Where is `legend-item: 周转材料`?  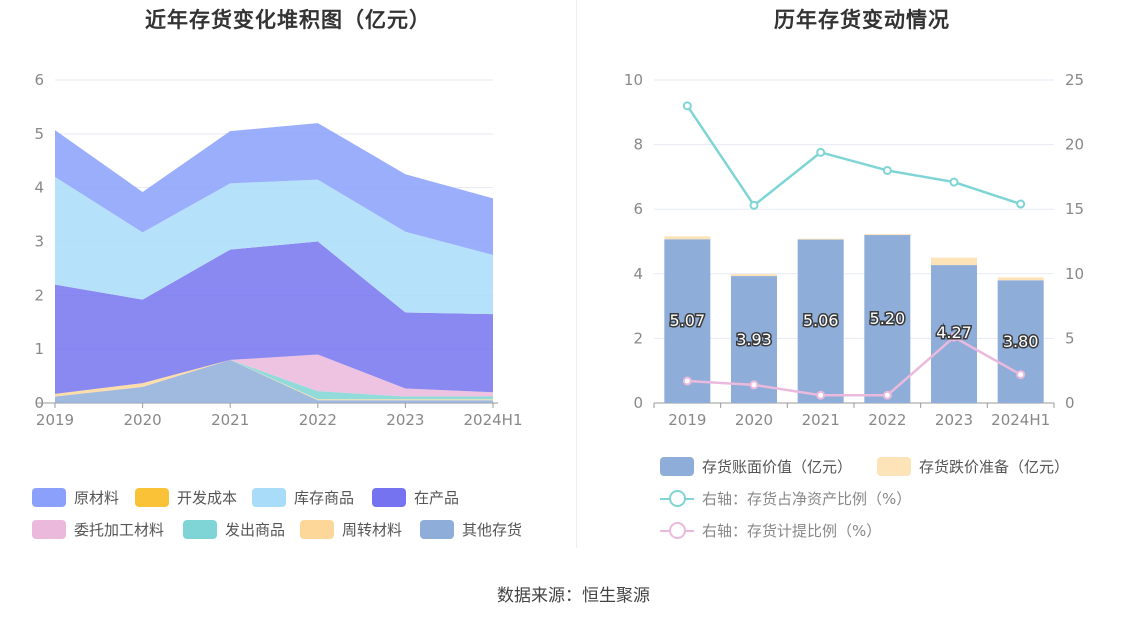 legend-item: 周转材料 is located at coordinates (351, 529).